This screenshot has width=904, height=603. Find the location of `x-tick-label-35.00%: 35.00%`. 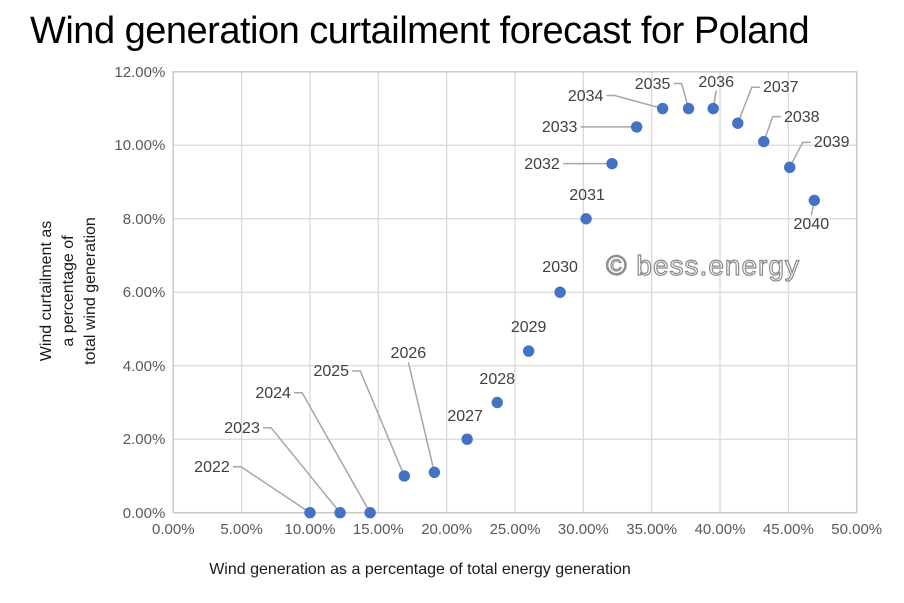

x-tick-label-35.00%: 35.00% is located at coordinates (652, 529).